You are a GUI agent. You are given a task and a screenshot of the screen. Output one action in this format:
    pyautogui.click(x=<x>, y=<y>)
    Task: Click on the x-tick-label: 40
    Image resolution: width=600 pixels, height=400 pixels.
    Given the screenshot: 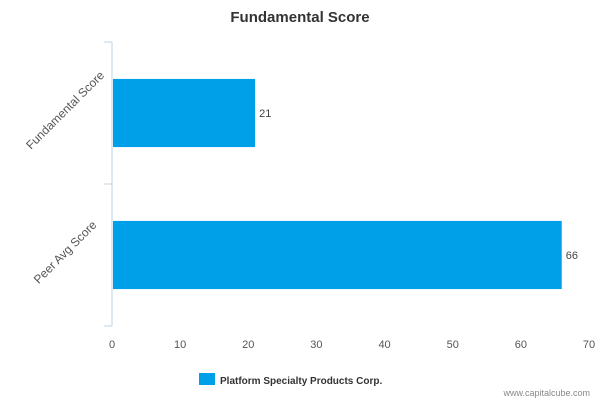 What is the action you would take?
    pyautogui.click(x=384, y=345)
    